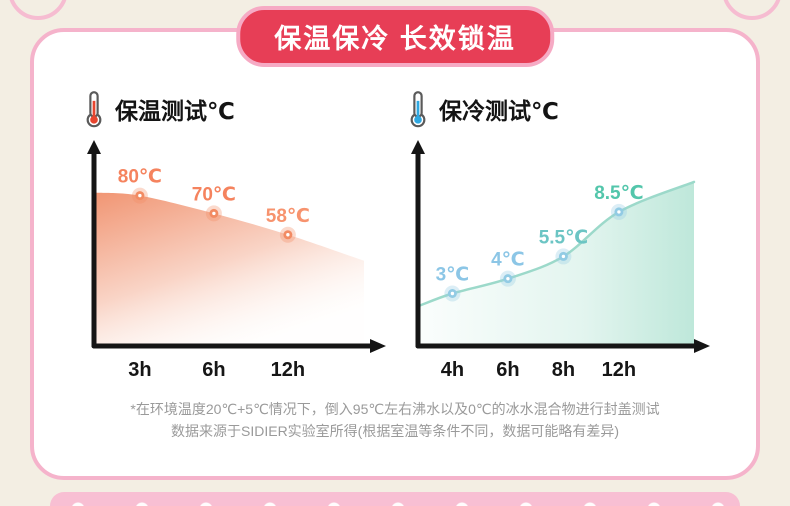  What do you see at coordinates (139, 370) in the screenshot?
I see `svg-text: 3h` at bounding box center [139, 370].